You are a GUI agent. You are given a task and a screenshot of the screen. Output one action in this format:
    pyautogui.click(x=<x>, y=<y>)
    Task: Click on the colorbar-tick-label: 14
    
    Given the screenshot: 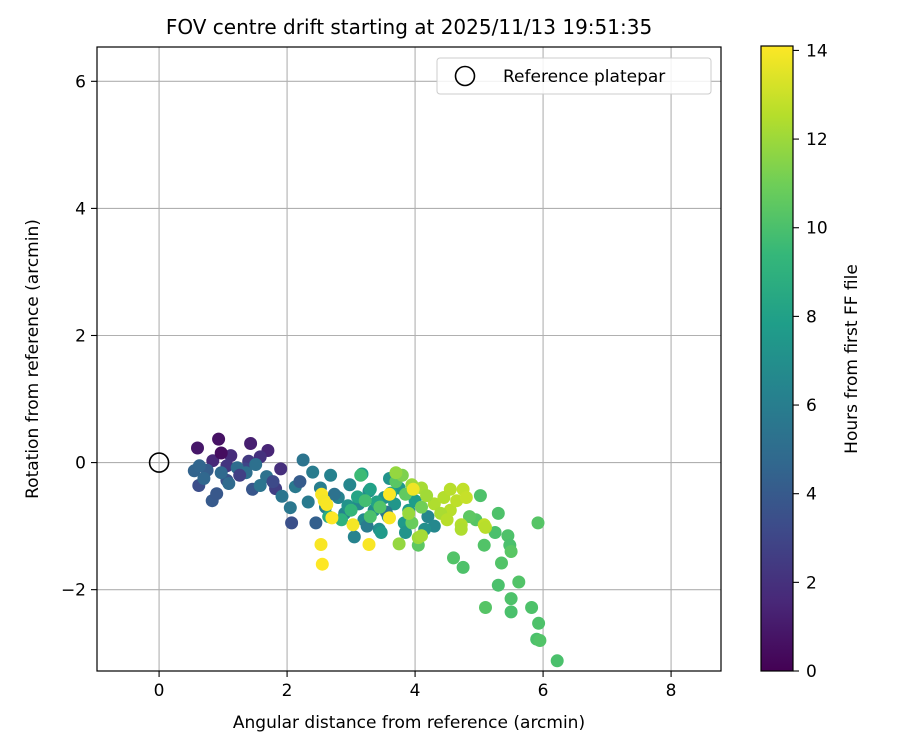 What is the action you would take?
    pyautogui.click(x=817, y=51)
    